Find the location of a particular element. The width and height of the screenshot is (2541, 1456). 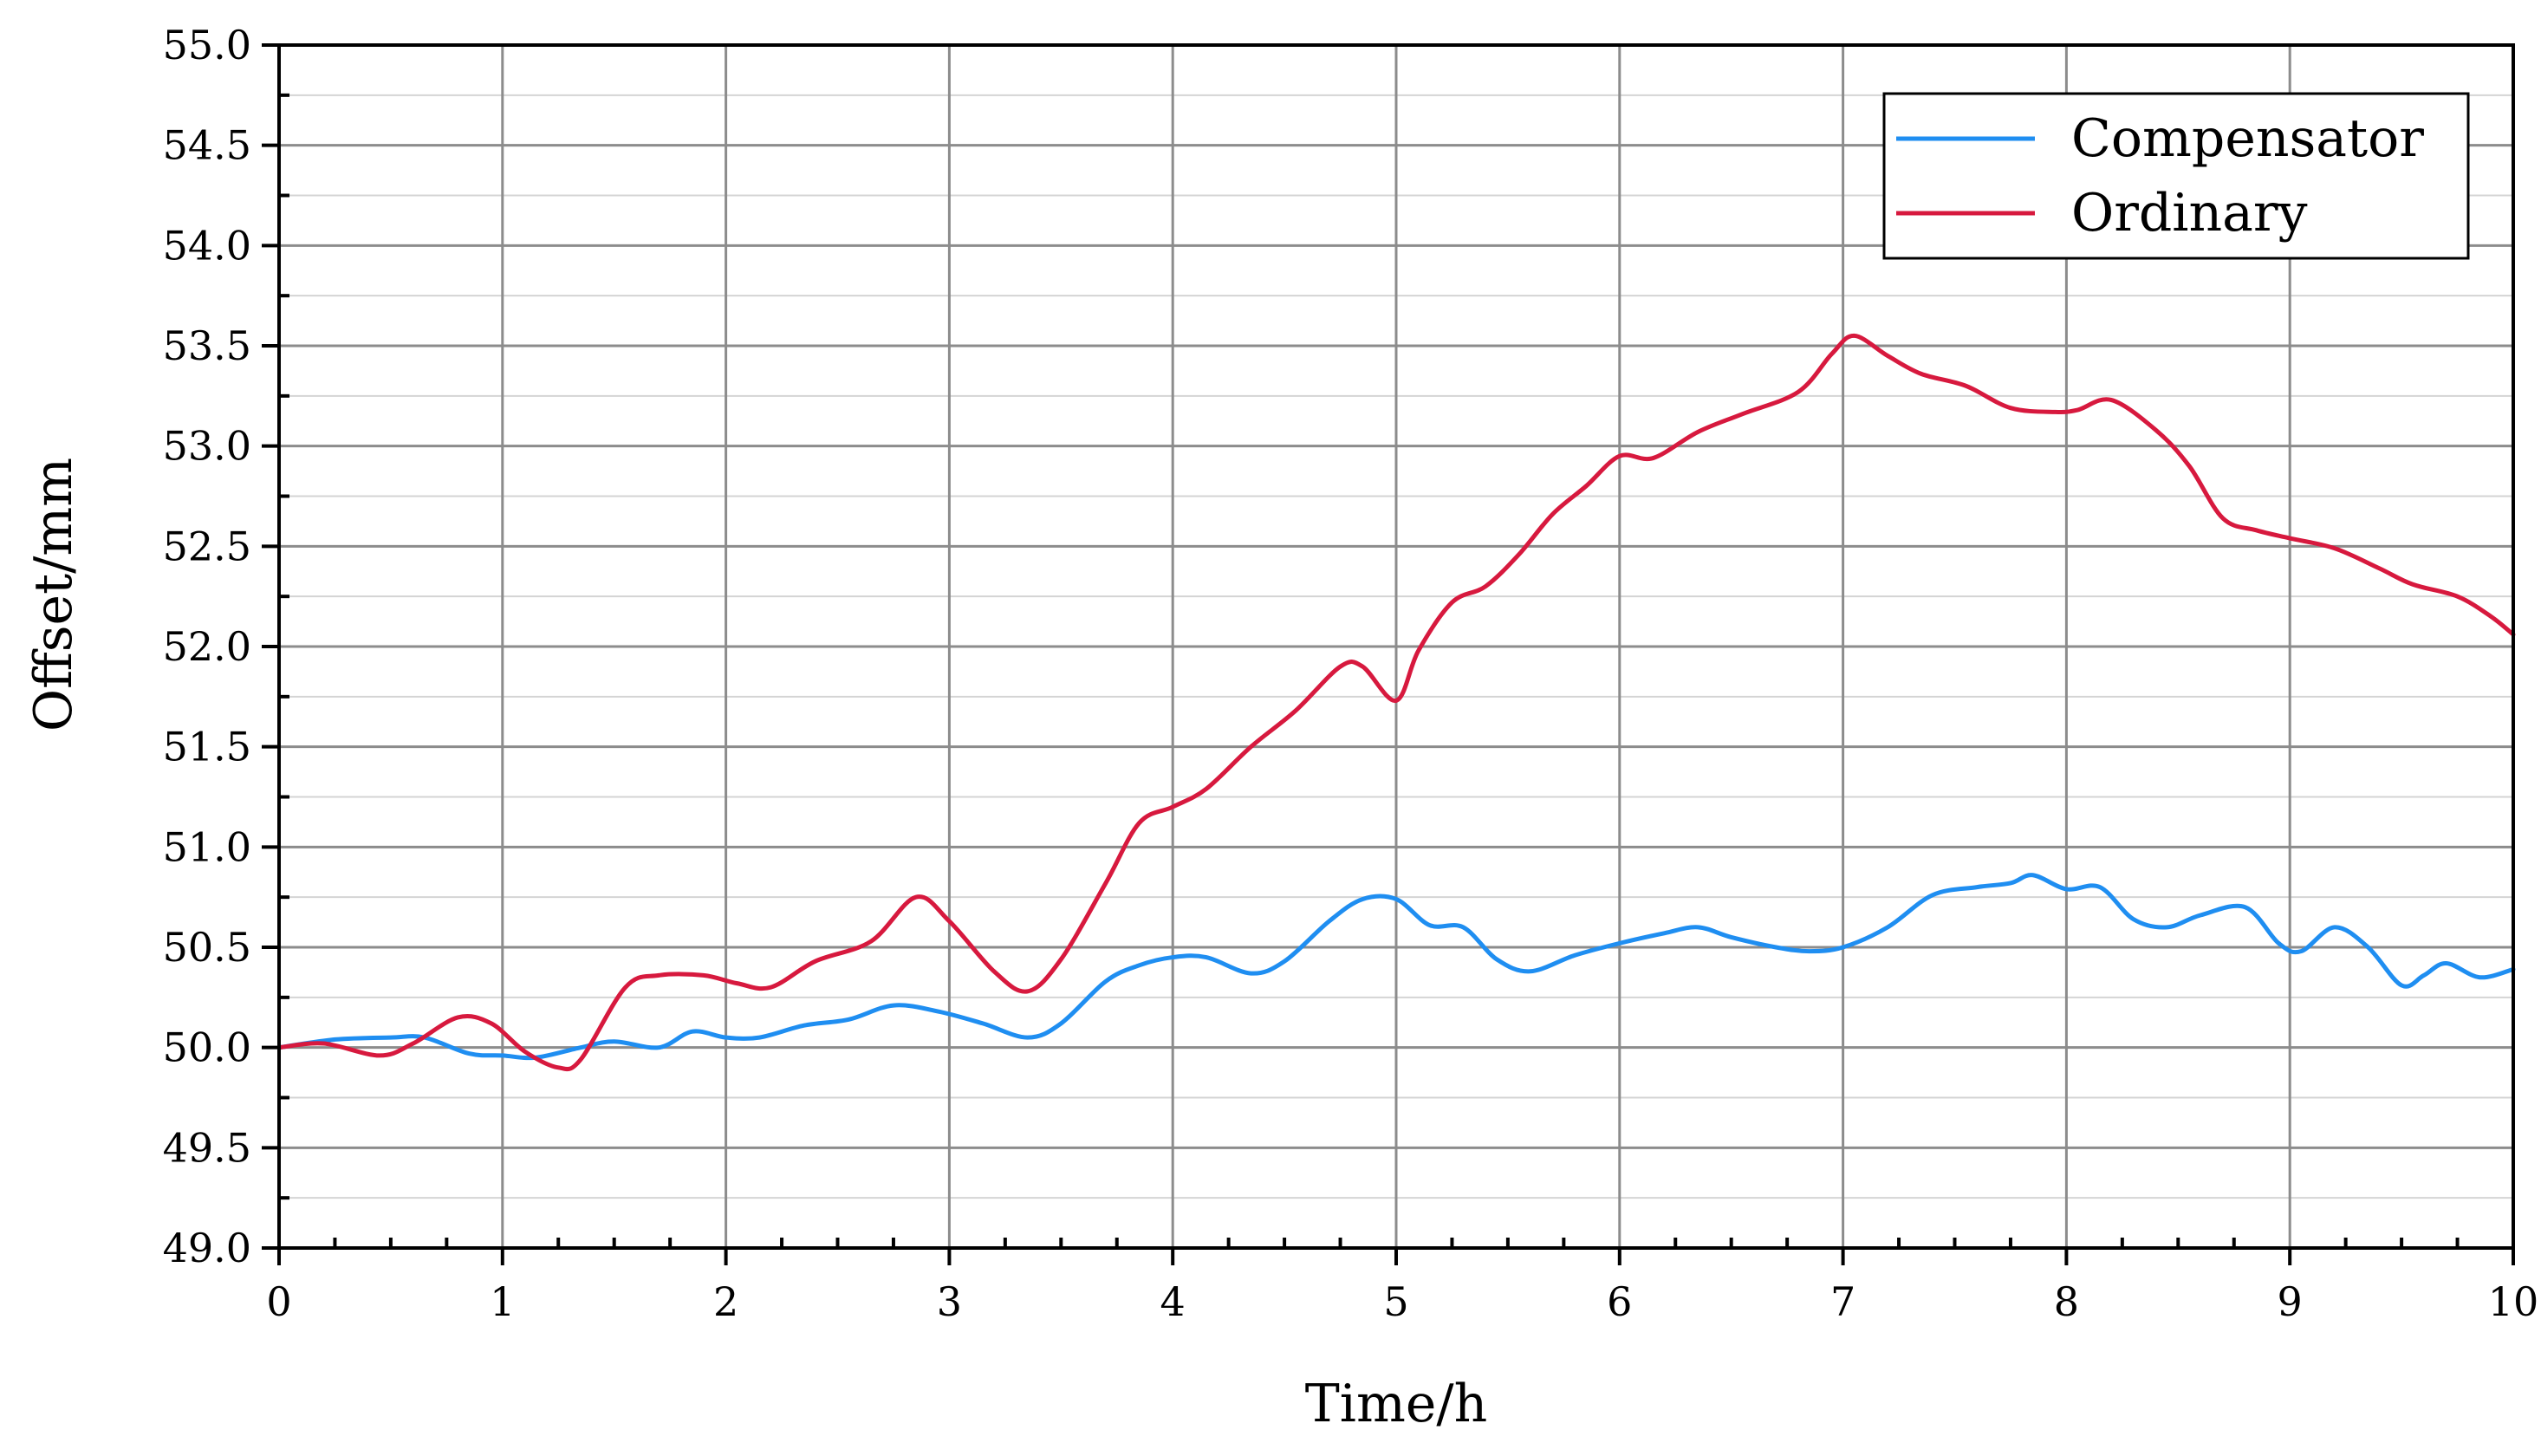

x-axis-title: Time/h is located at coordinates (1396, 1404).